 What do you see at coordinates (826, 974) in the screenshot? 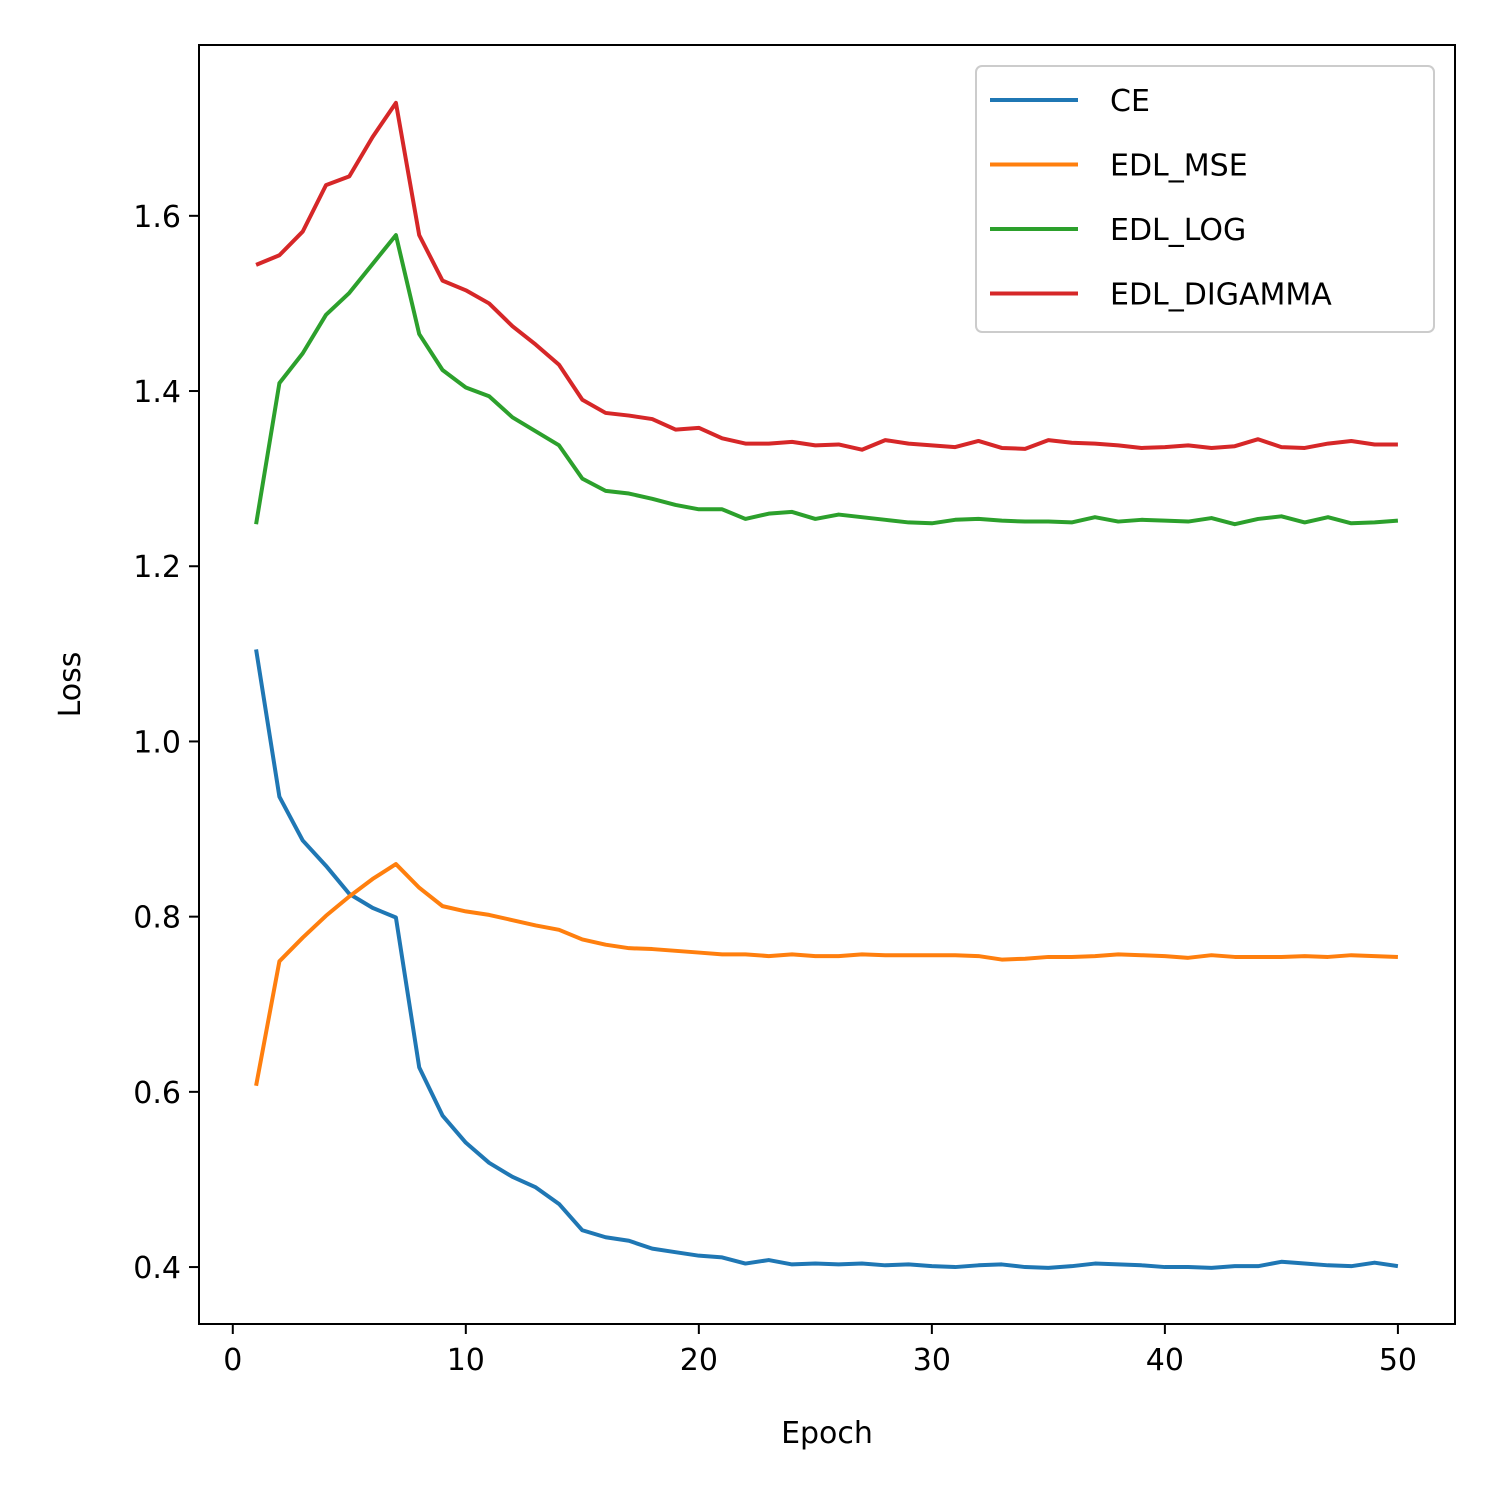
I see `series-line-edl-mse` at bounding box center [826, 974].